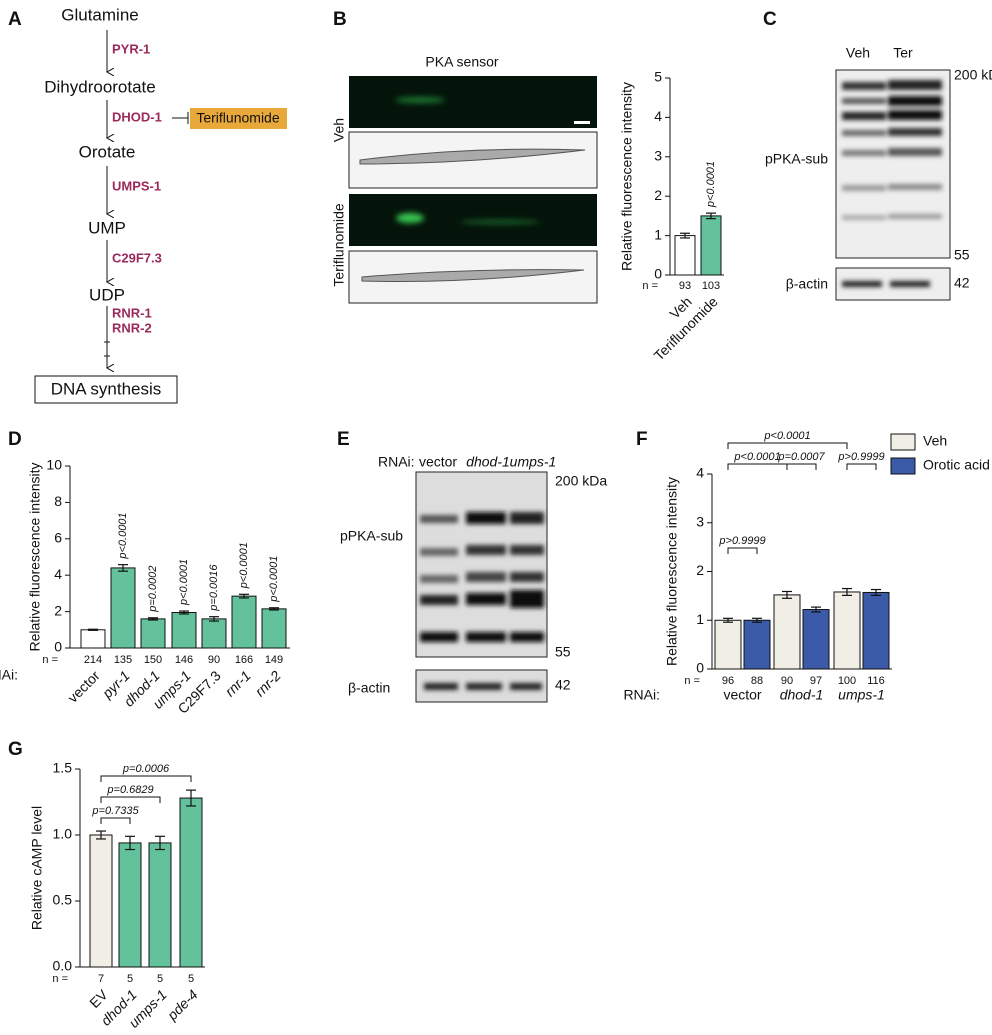 Image resolution: width=992 pixels, height=1035 pixels. I want to click on row-label: Veh, so click(339, 130).